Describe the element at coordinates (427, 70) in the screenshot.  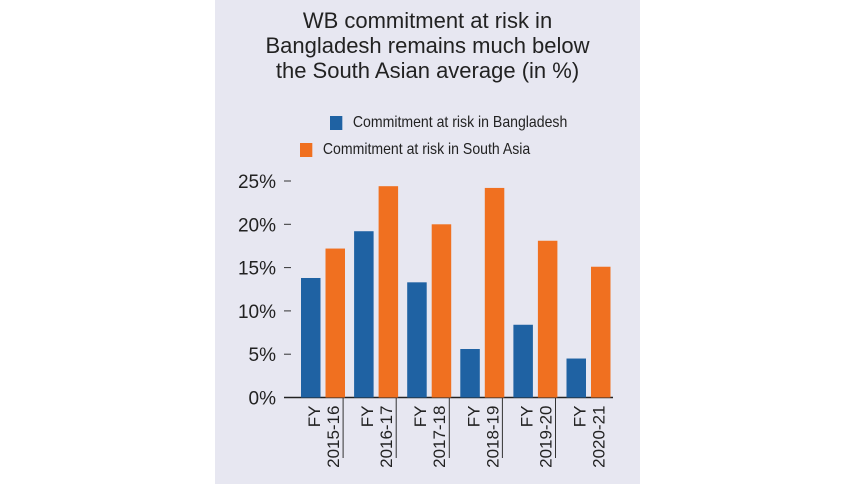
I see `title-line: the South Asian average (in %)` at that location.